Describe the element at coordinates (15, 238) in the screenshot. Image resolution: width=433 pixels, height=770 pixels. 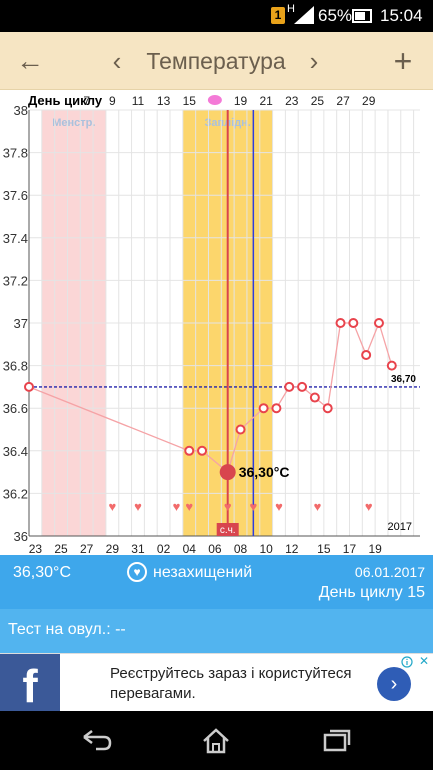
I see `y-tick-label: 37.4` at that location.